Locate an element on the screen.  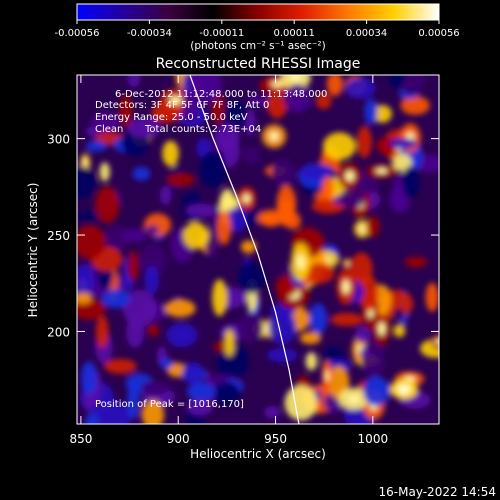
colorbar-tick-label: -0.00011 is located at coordinates (221, 33).